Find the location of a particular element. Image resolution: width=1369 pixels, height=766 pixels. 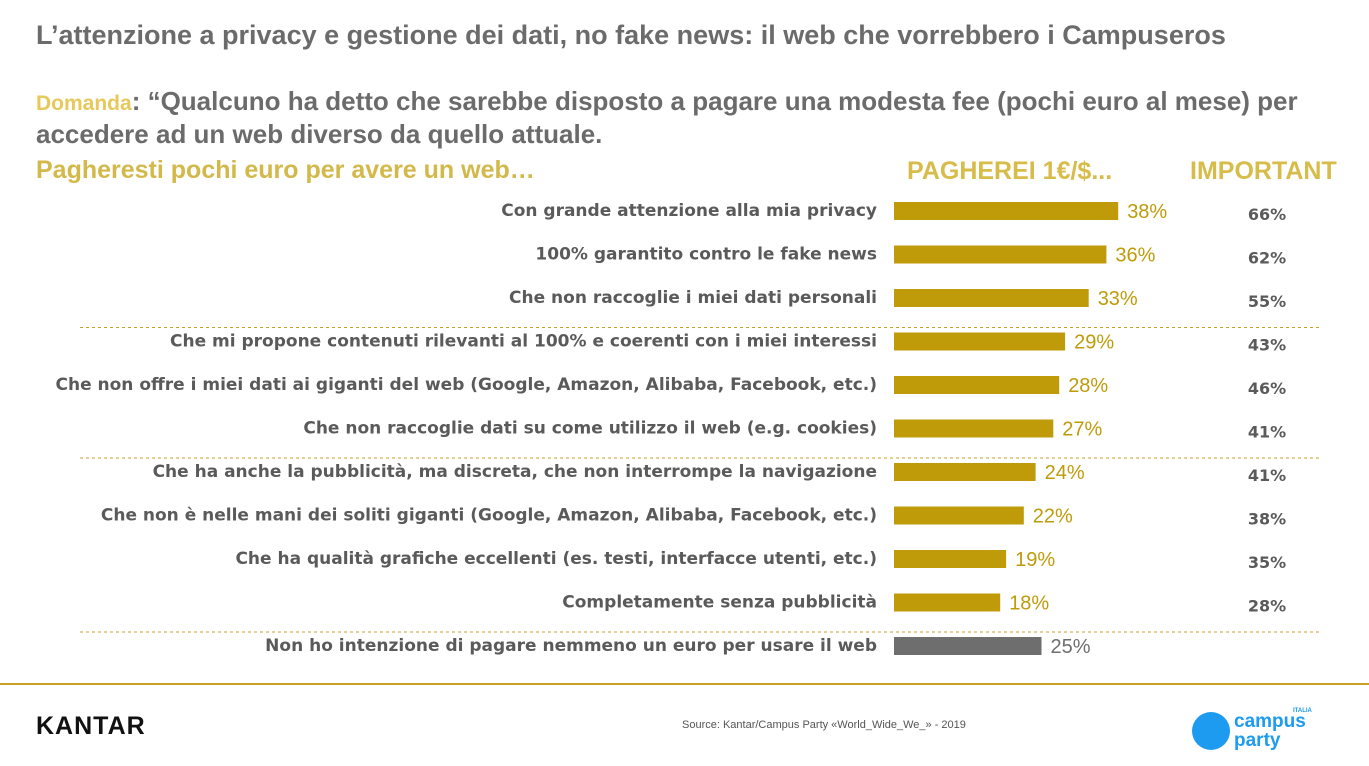

important-label: 43% is located at coordinates (1267, 345).